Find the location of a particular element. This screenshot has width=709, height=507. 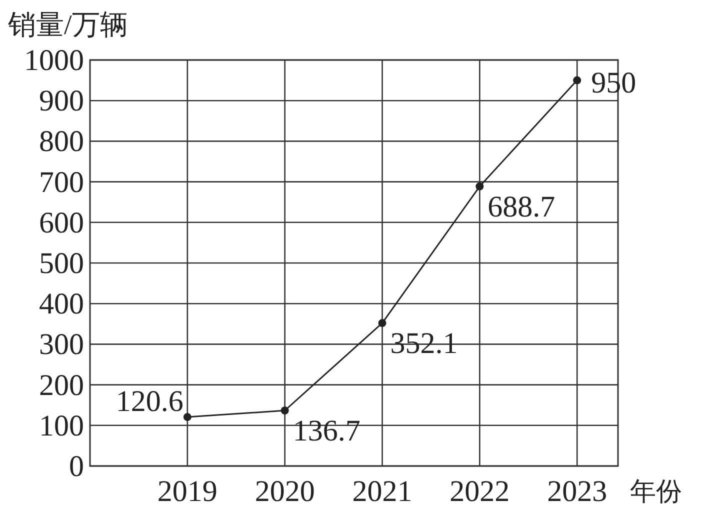

x-tick-label: 2020 is located at coordinates (284, 491).